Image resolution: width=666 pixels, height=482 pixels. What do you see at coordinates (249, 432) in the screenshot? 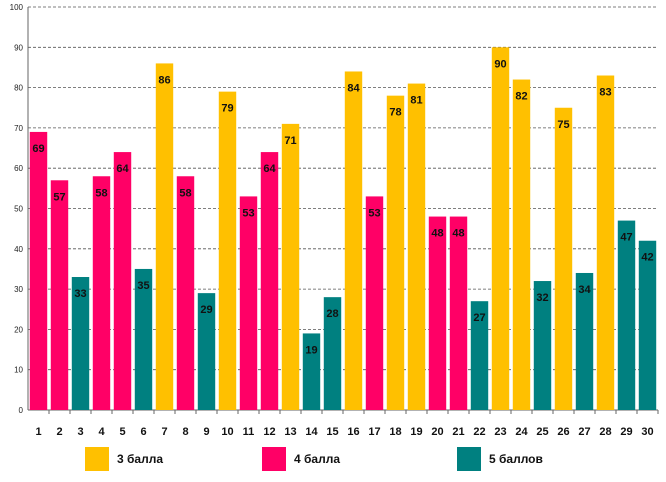
I see `x-tick-label: 11` at bounding box center [249, 432].